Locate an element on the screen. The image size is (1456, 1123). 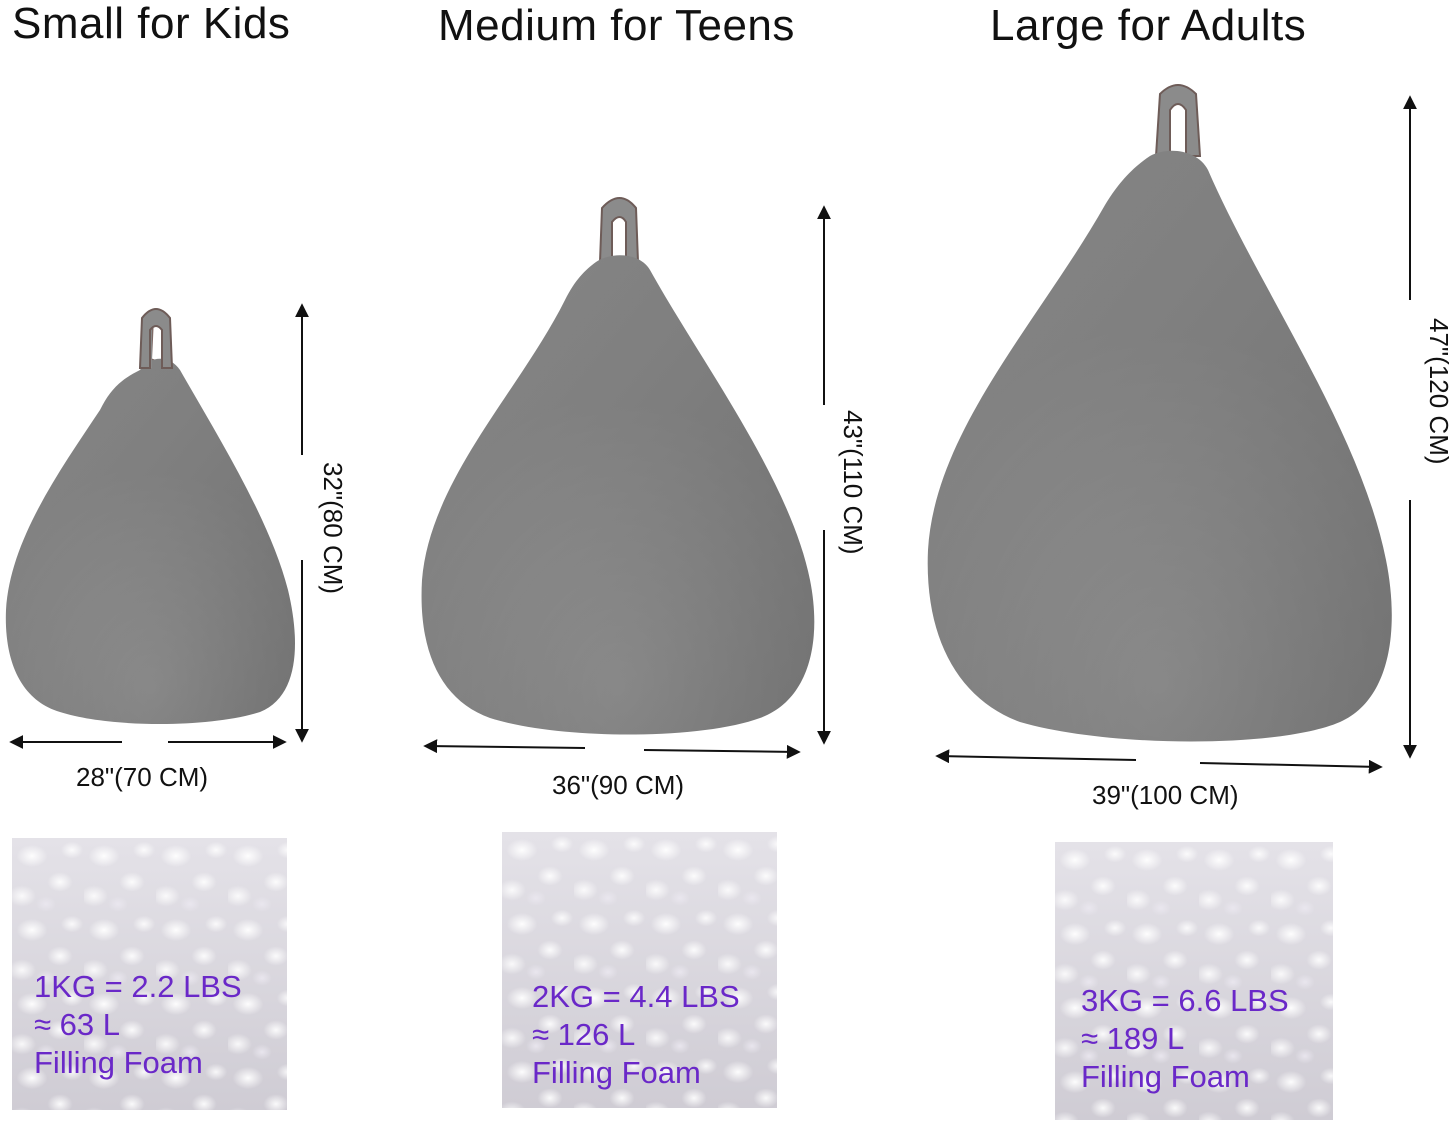
filling-small: Filling Foam is located at coordinates (118, 1062).